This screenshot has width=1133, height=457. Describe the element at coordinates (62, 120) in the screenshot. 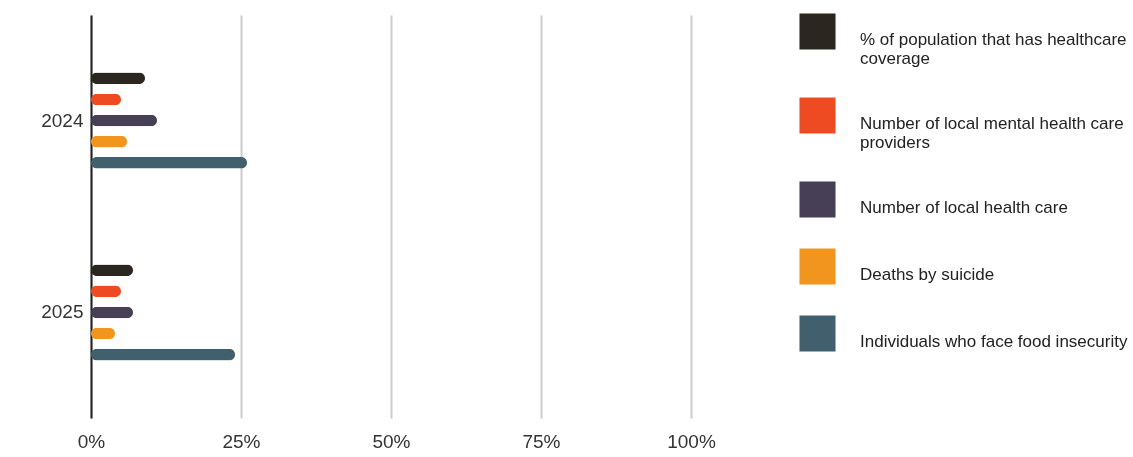

I see `y-tick-label: 2024` at that location.